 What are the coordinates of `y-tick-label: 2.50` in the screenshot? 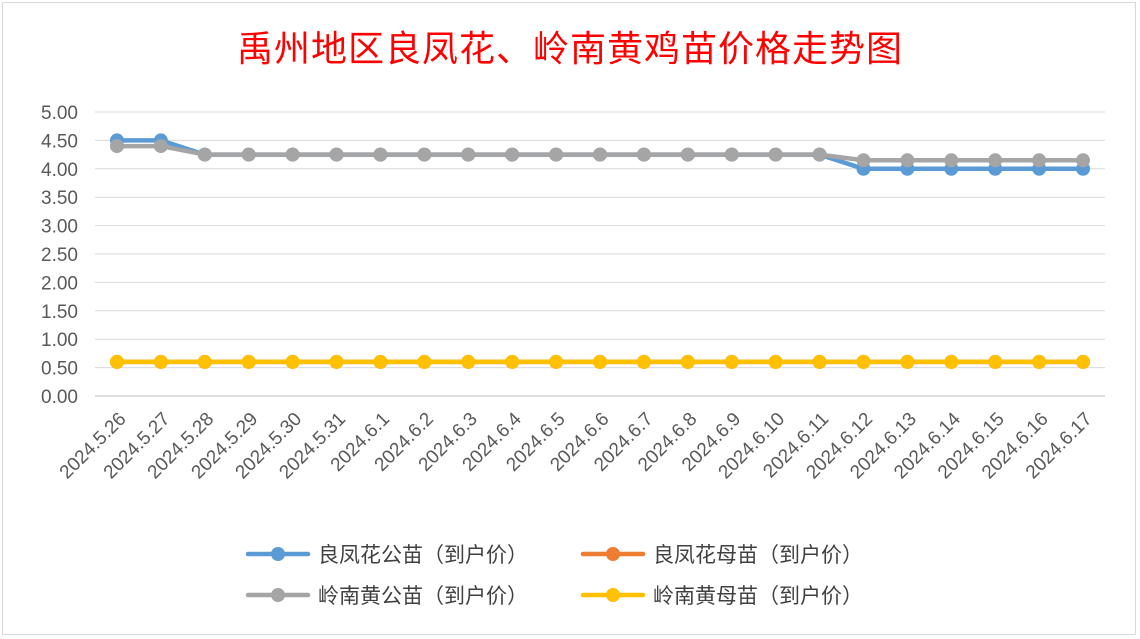 It's located at (59, 255).